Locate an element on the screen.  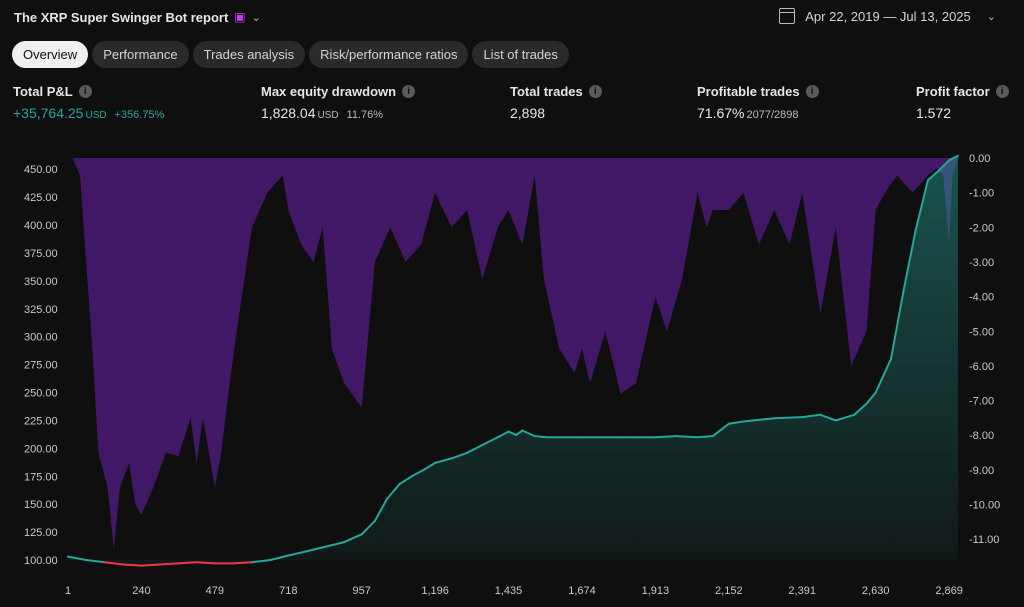
y-left-tick-label: 425.00 is located at coordinates (41, 198).